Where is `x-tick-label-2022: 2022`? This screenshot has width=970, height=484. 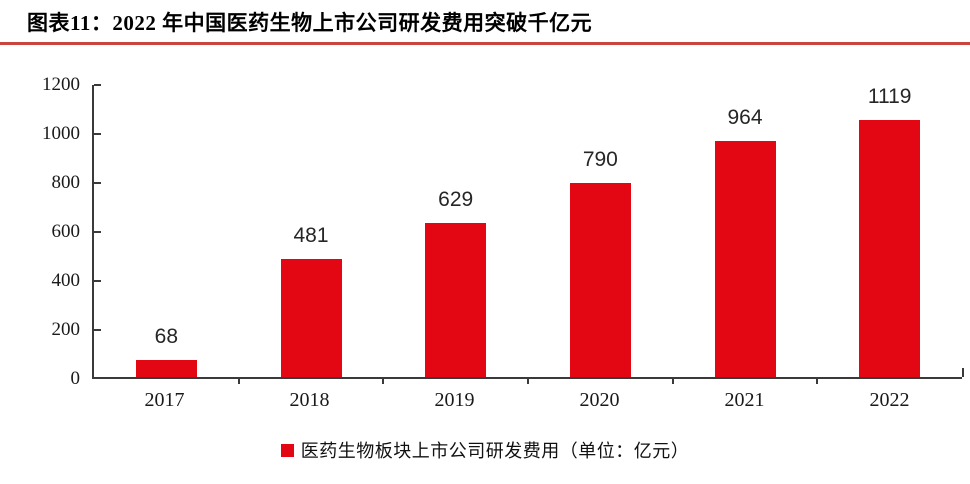
x-tick-label-2022: 2022 is located at coordinates (889, 400).